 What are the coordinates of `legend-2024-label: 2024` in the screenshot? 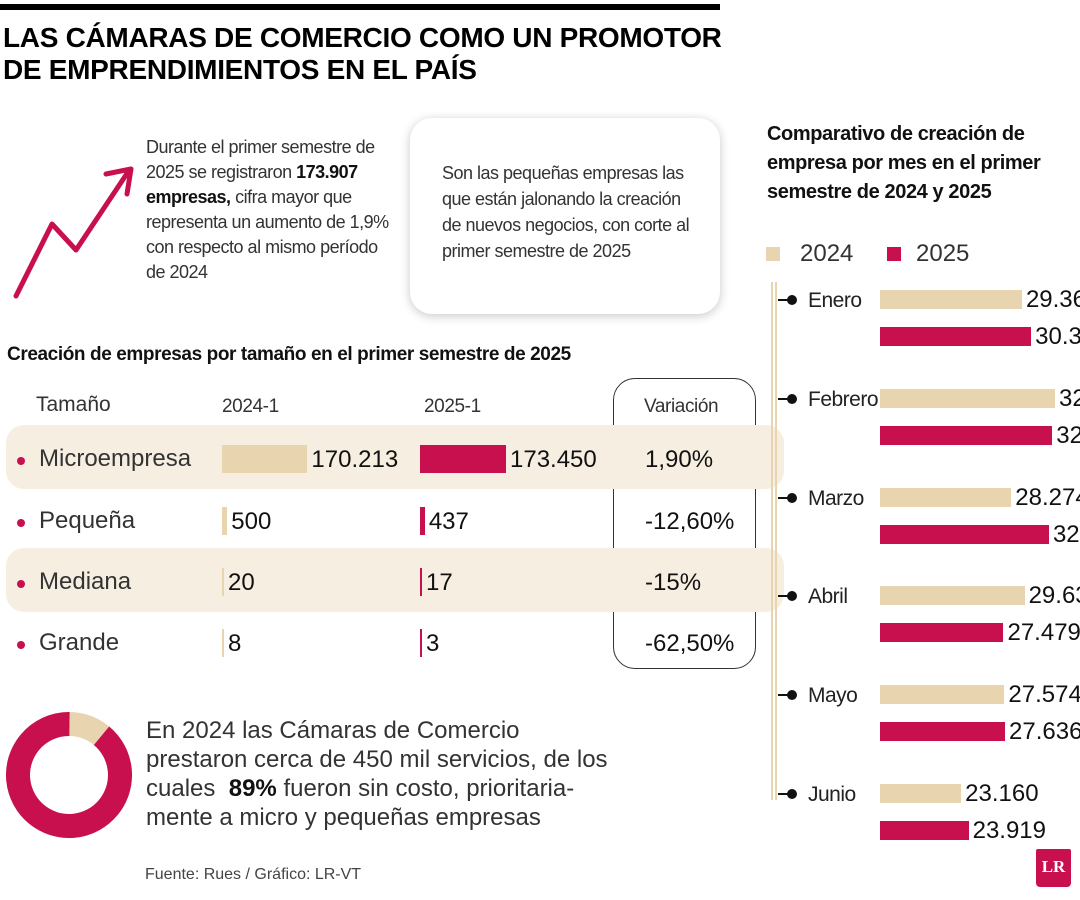 It's located at (827, 253).